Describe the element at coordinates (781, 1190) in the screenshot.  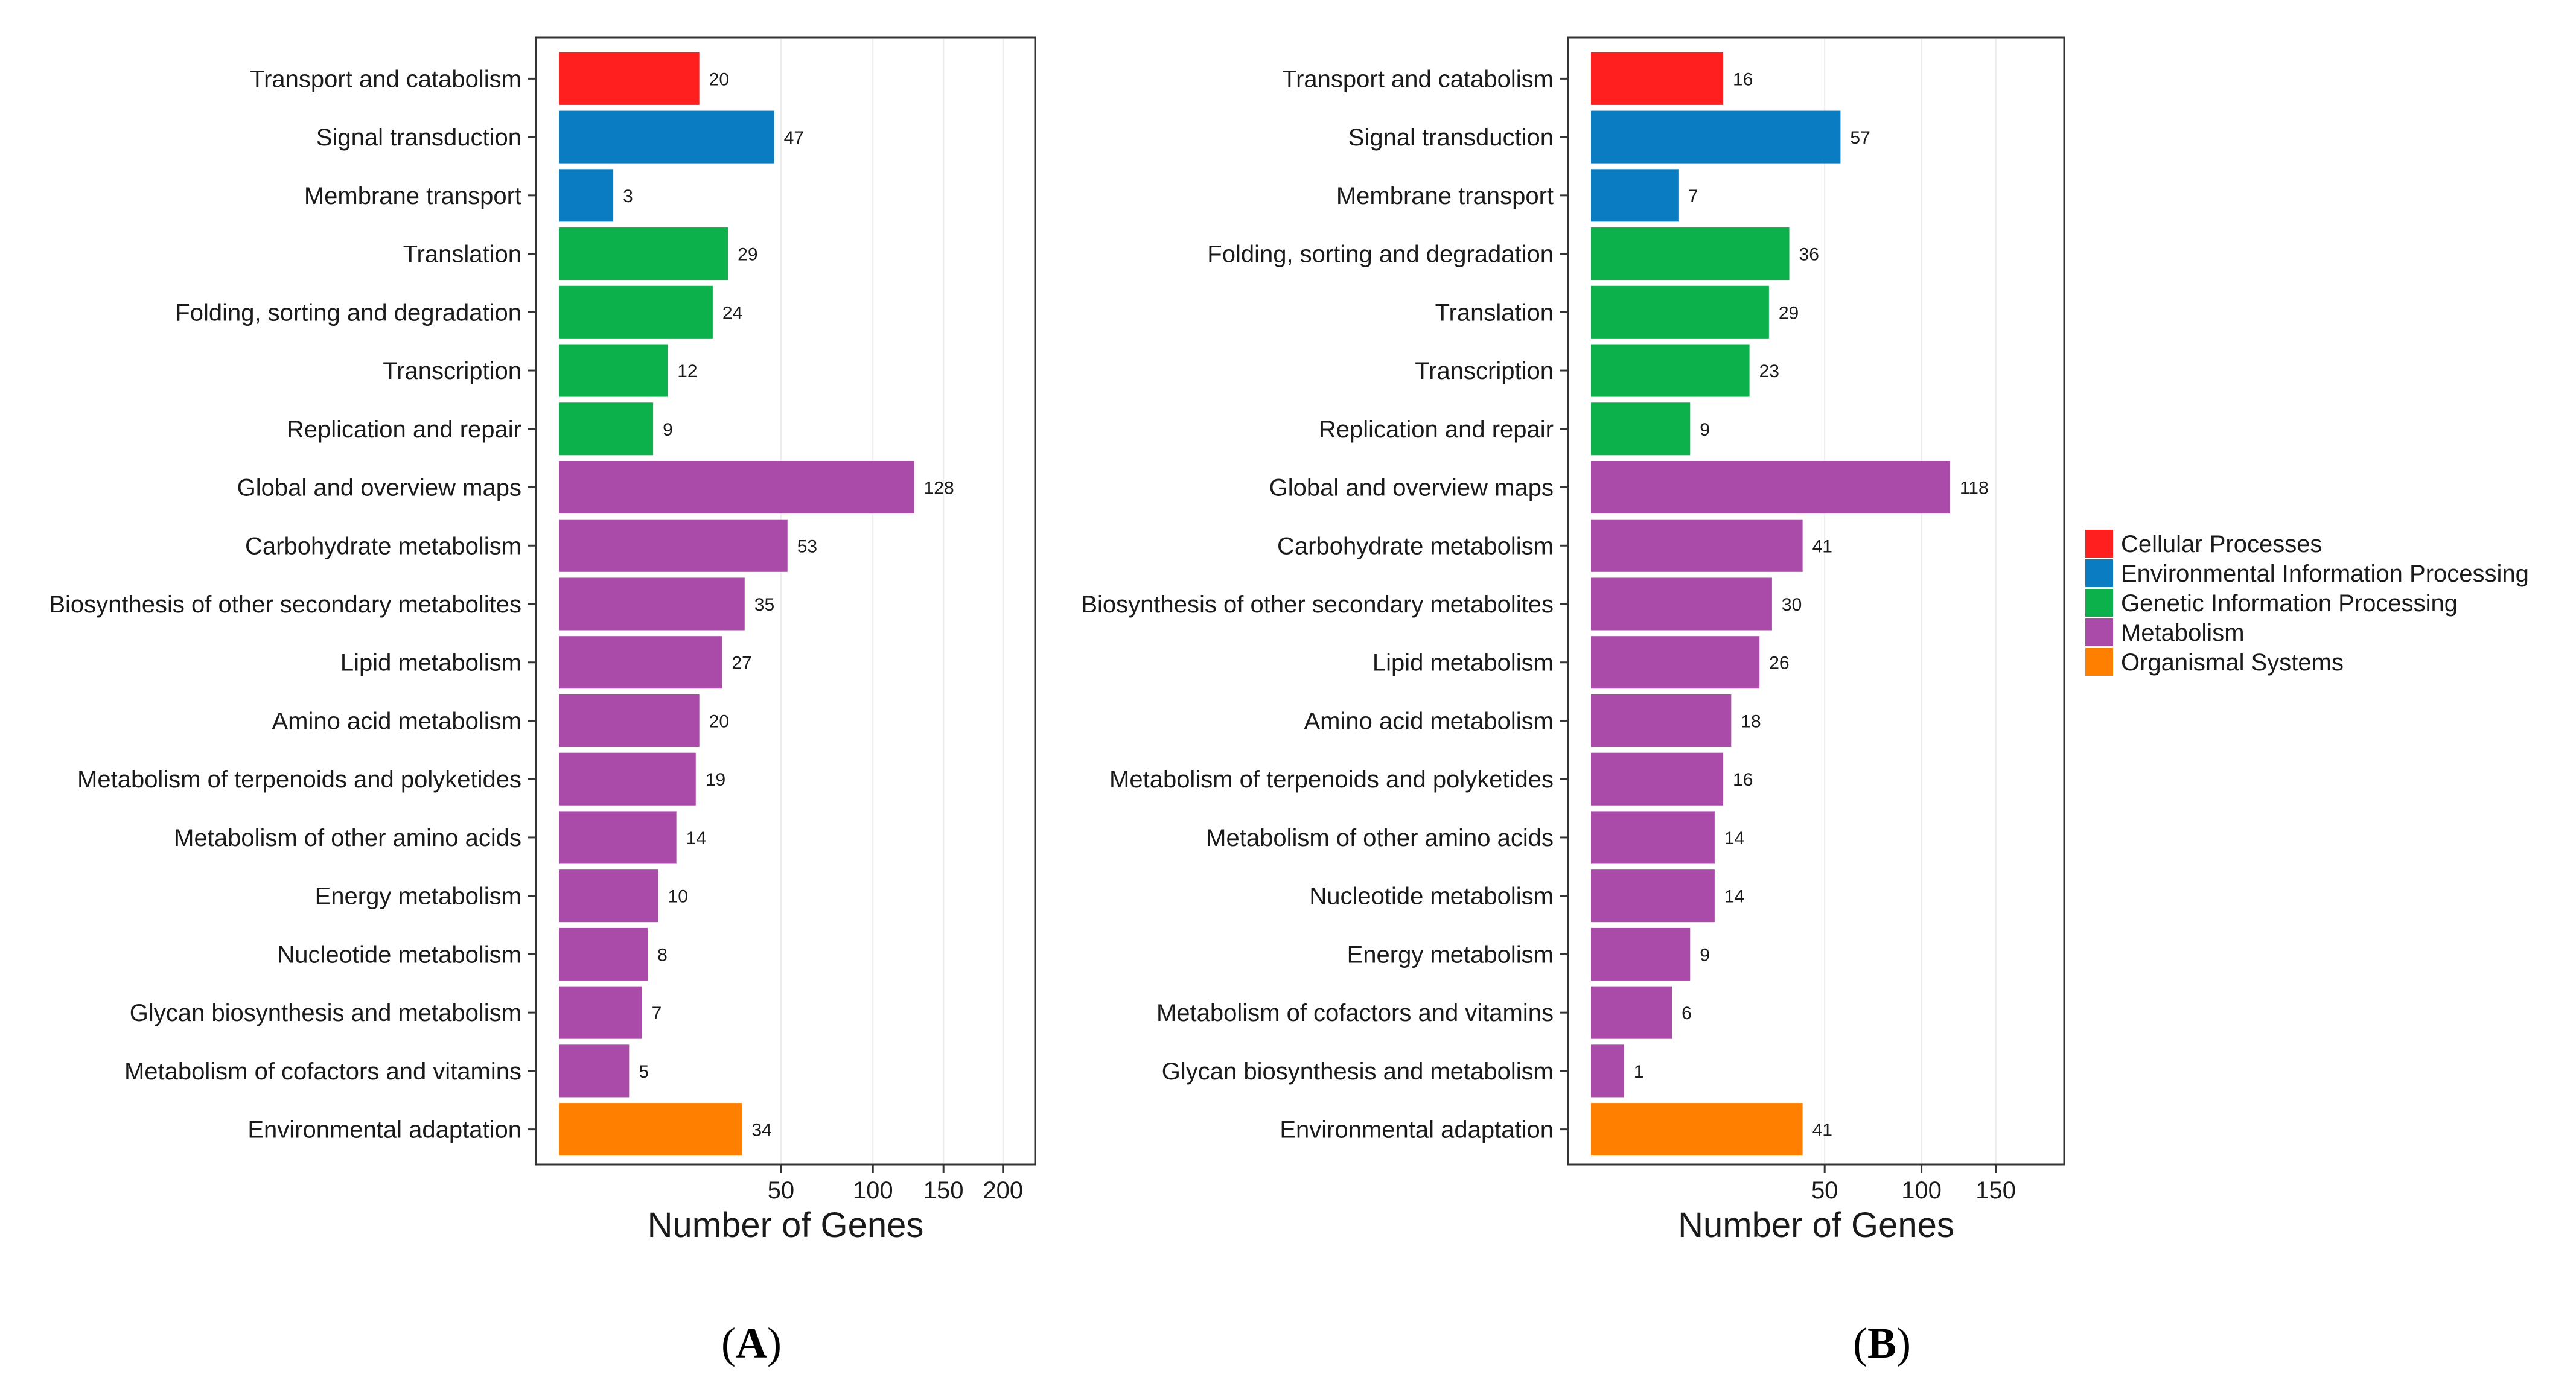
I see `x-tick-label-a-50: 50` at that location.